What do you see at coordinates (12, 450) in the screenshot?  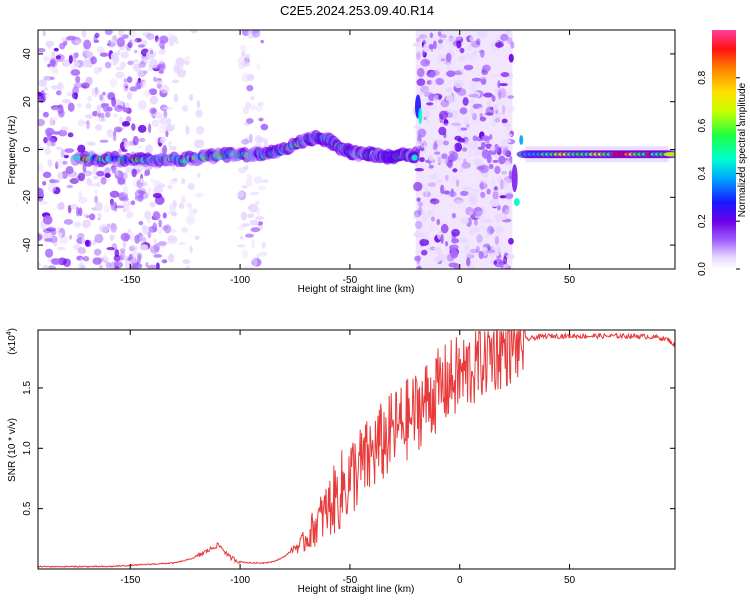 I see `snr-y-label: SNR (10 * v/v)` at bounding box center [12, 450].